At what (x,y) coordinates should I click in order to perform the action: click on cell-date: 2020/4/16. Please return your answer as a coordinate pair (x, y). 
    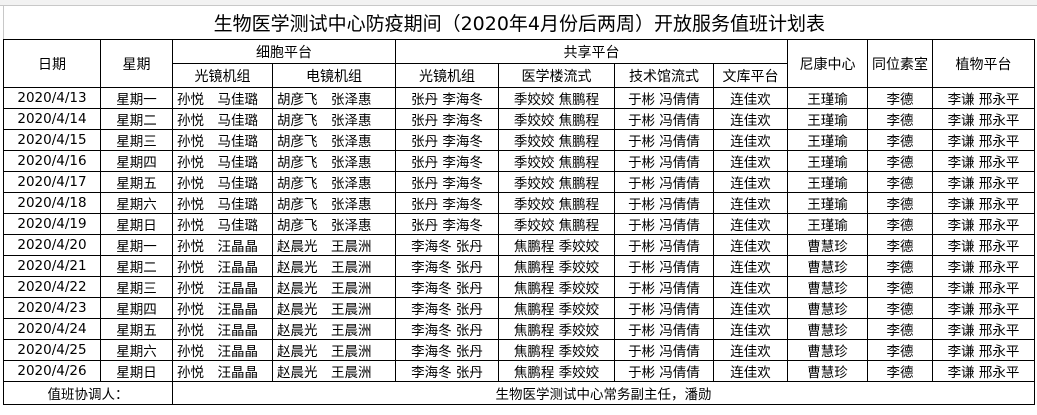
    Looking at the image, I should click on (52, 161).